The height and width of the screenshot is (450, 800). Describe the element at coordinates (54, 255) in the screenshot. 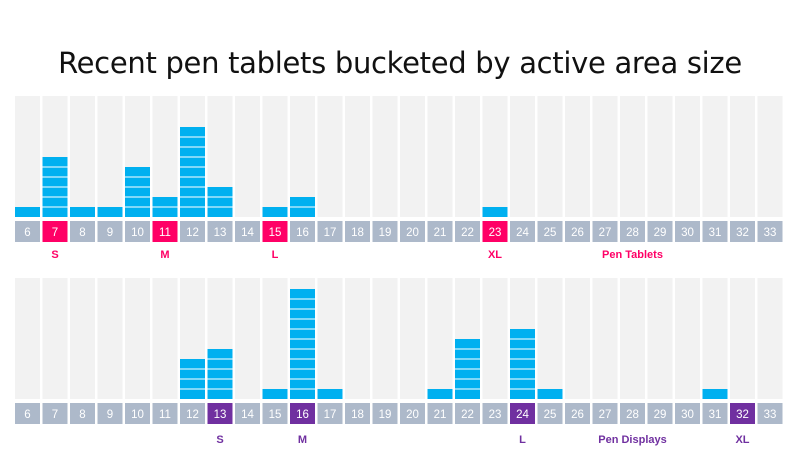

I see `size-label-s: S` at that location.